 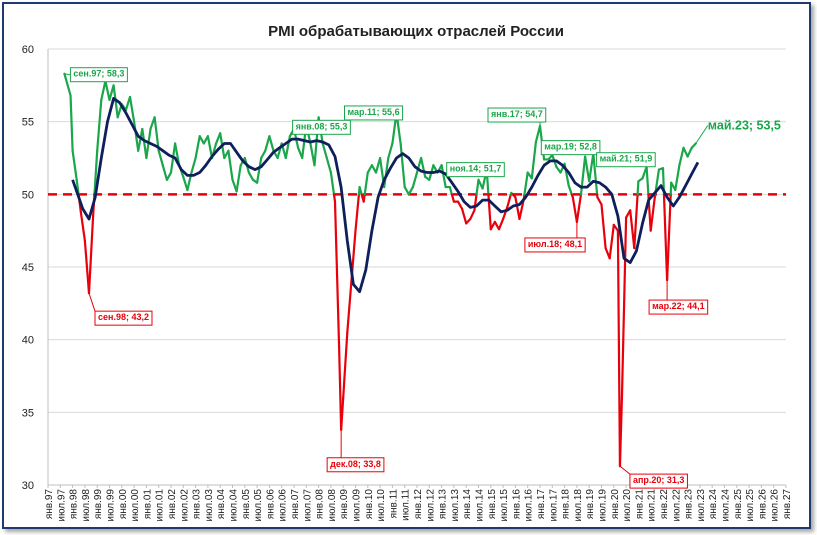 What do you see at coordinates (111, 505) in the screenshot?
I see `x-tick-label: июл.99` at bounding box center [111, 505].